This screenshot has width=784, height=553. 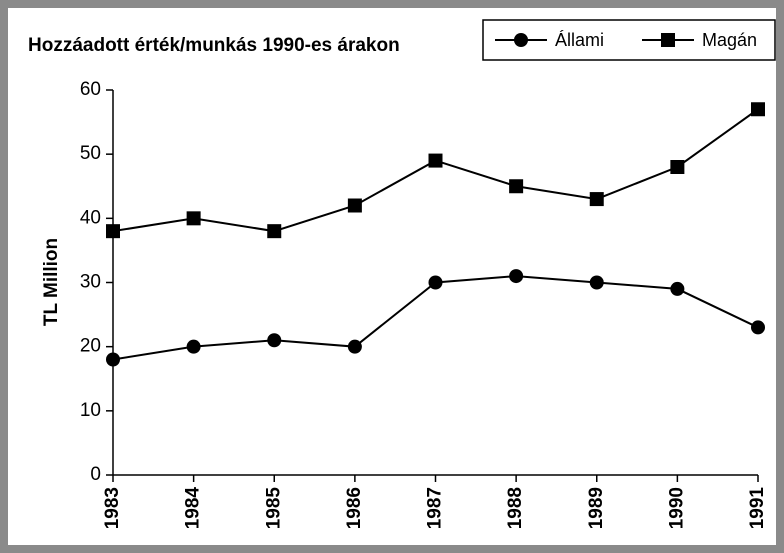 I want to click on x-tick-label: 1988, so click(x=515, y=508).